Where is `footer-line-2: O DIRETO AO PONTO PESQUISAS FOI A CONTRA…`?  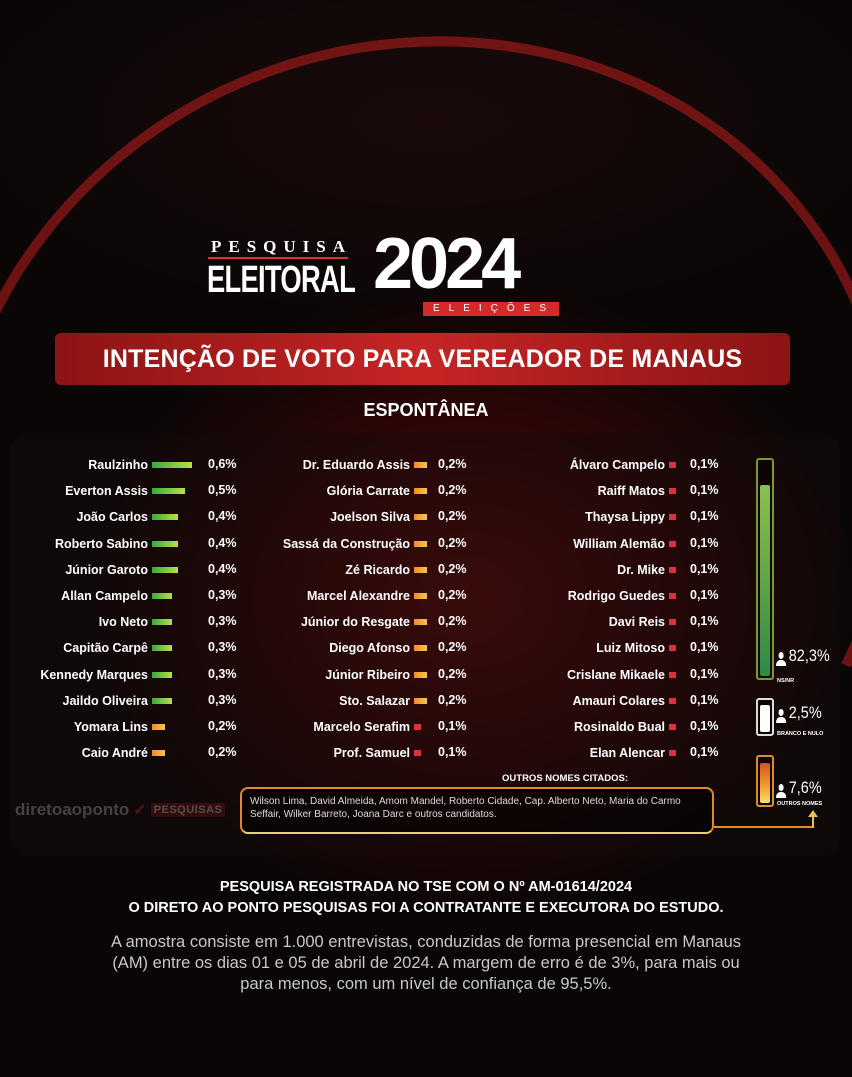 footer-line-2: O DIRETO AO PONTO PESQUISAS FOI A CONTRA… is located at coordinates (426, 908).